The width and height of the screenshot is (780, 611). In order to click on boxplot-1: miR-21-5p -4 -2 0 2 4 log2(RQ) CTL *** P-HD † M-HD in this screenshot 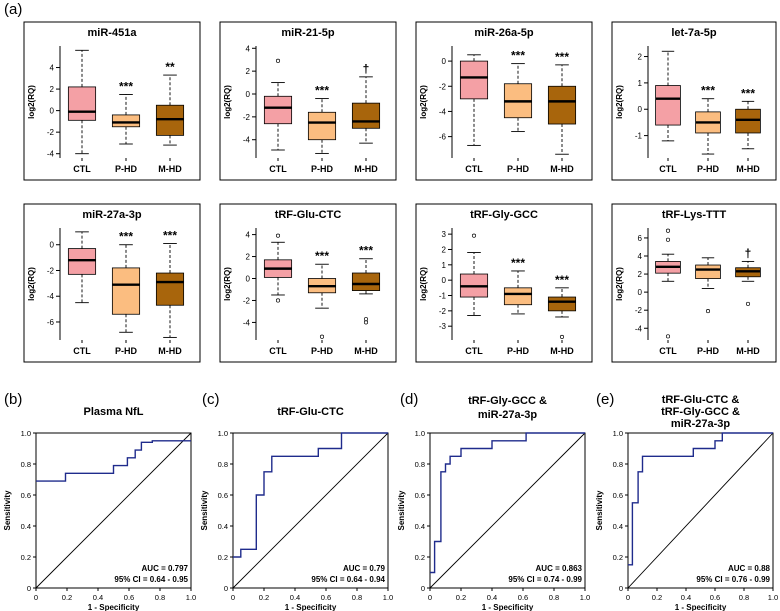, I will do `click(308, 101)`.